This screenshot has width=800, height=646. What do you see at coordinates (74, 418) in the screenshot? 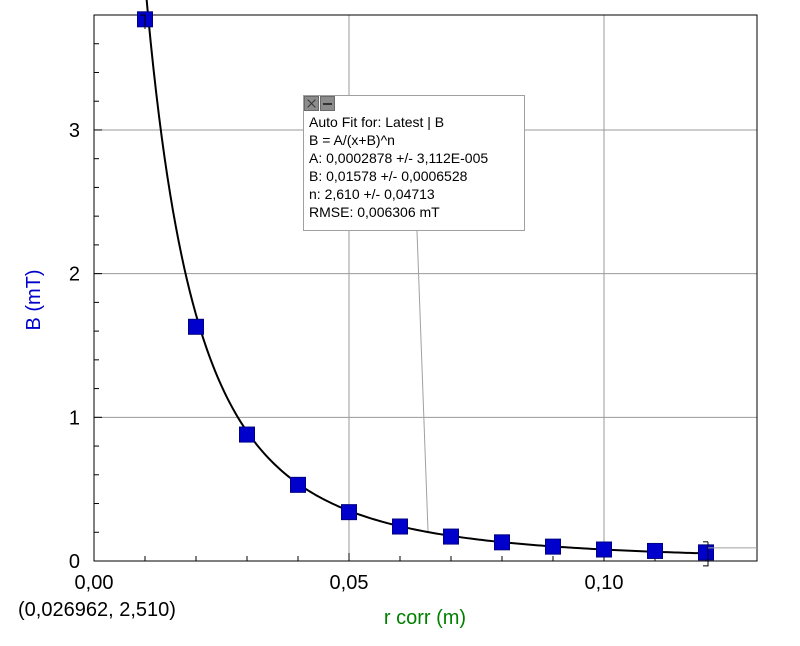
I see `y-tick-label: 1` at bounding box center [74, 418].